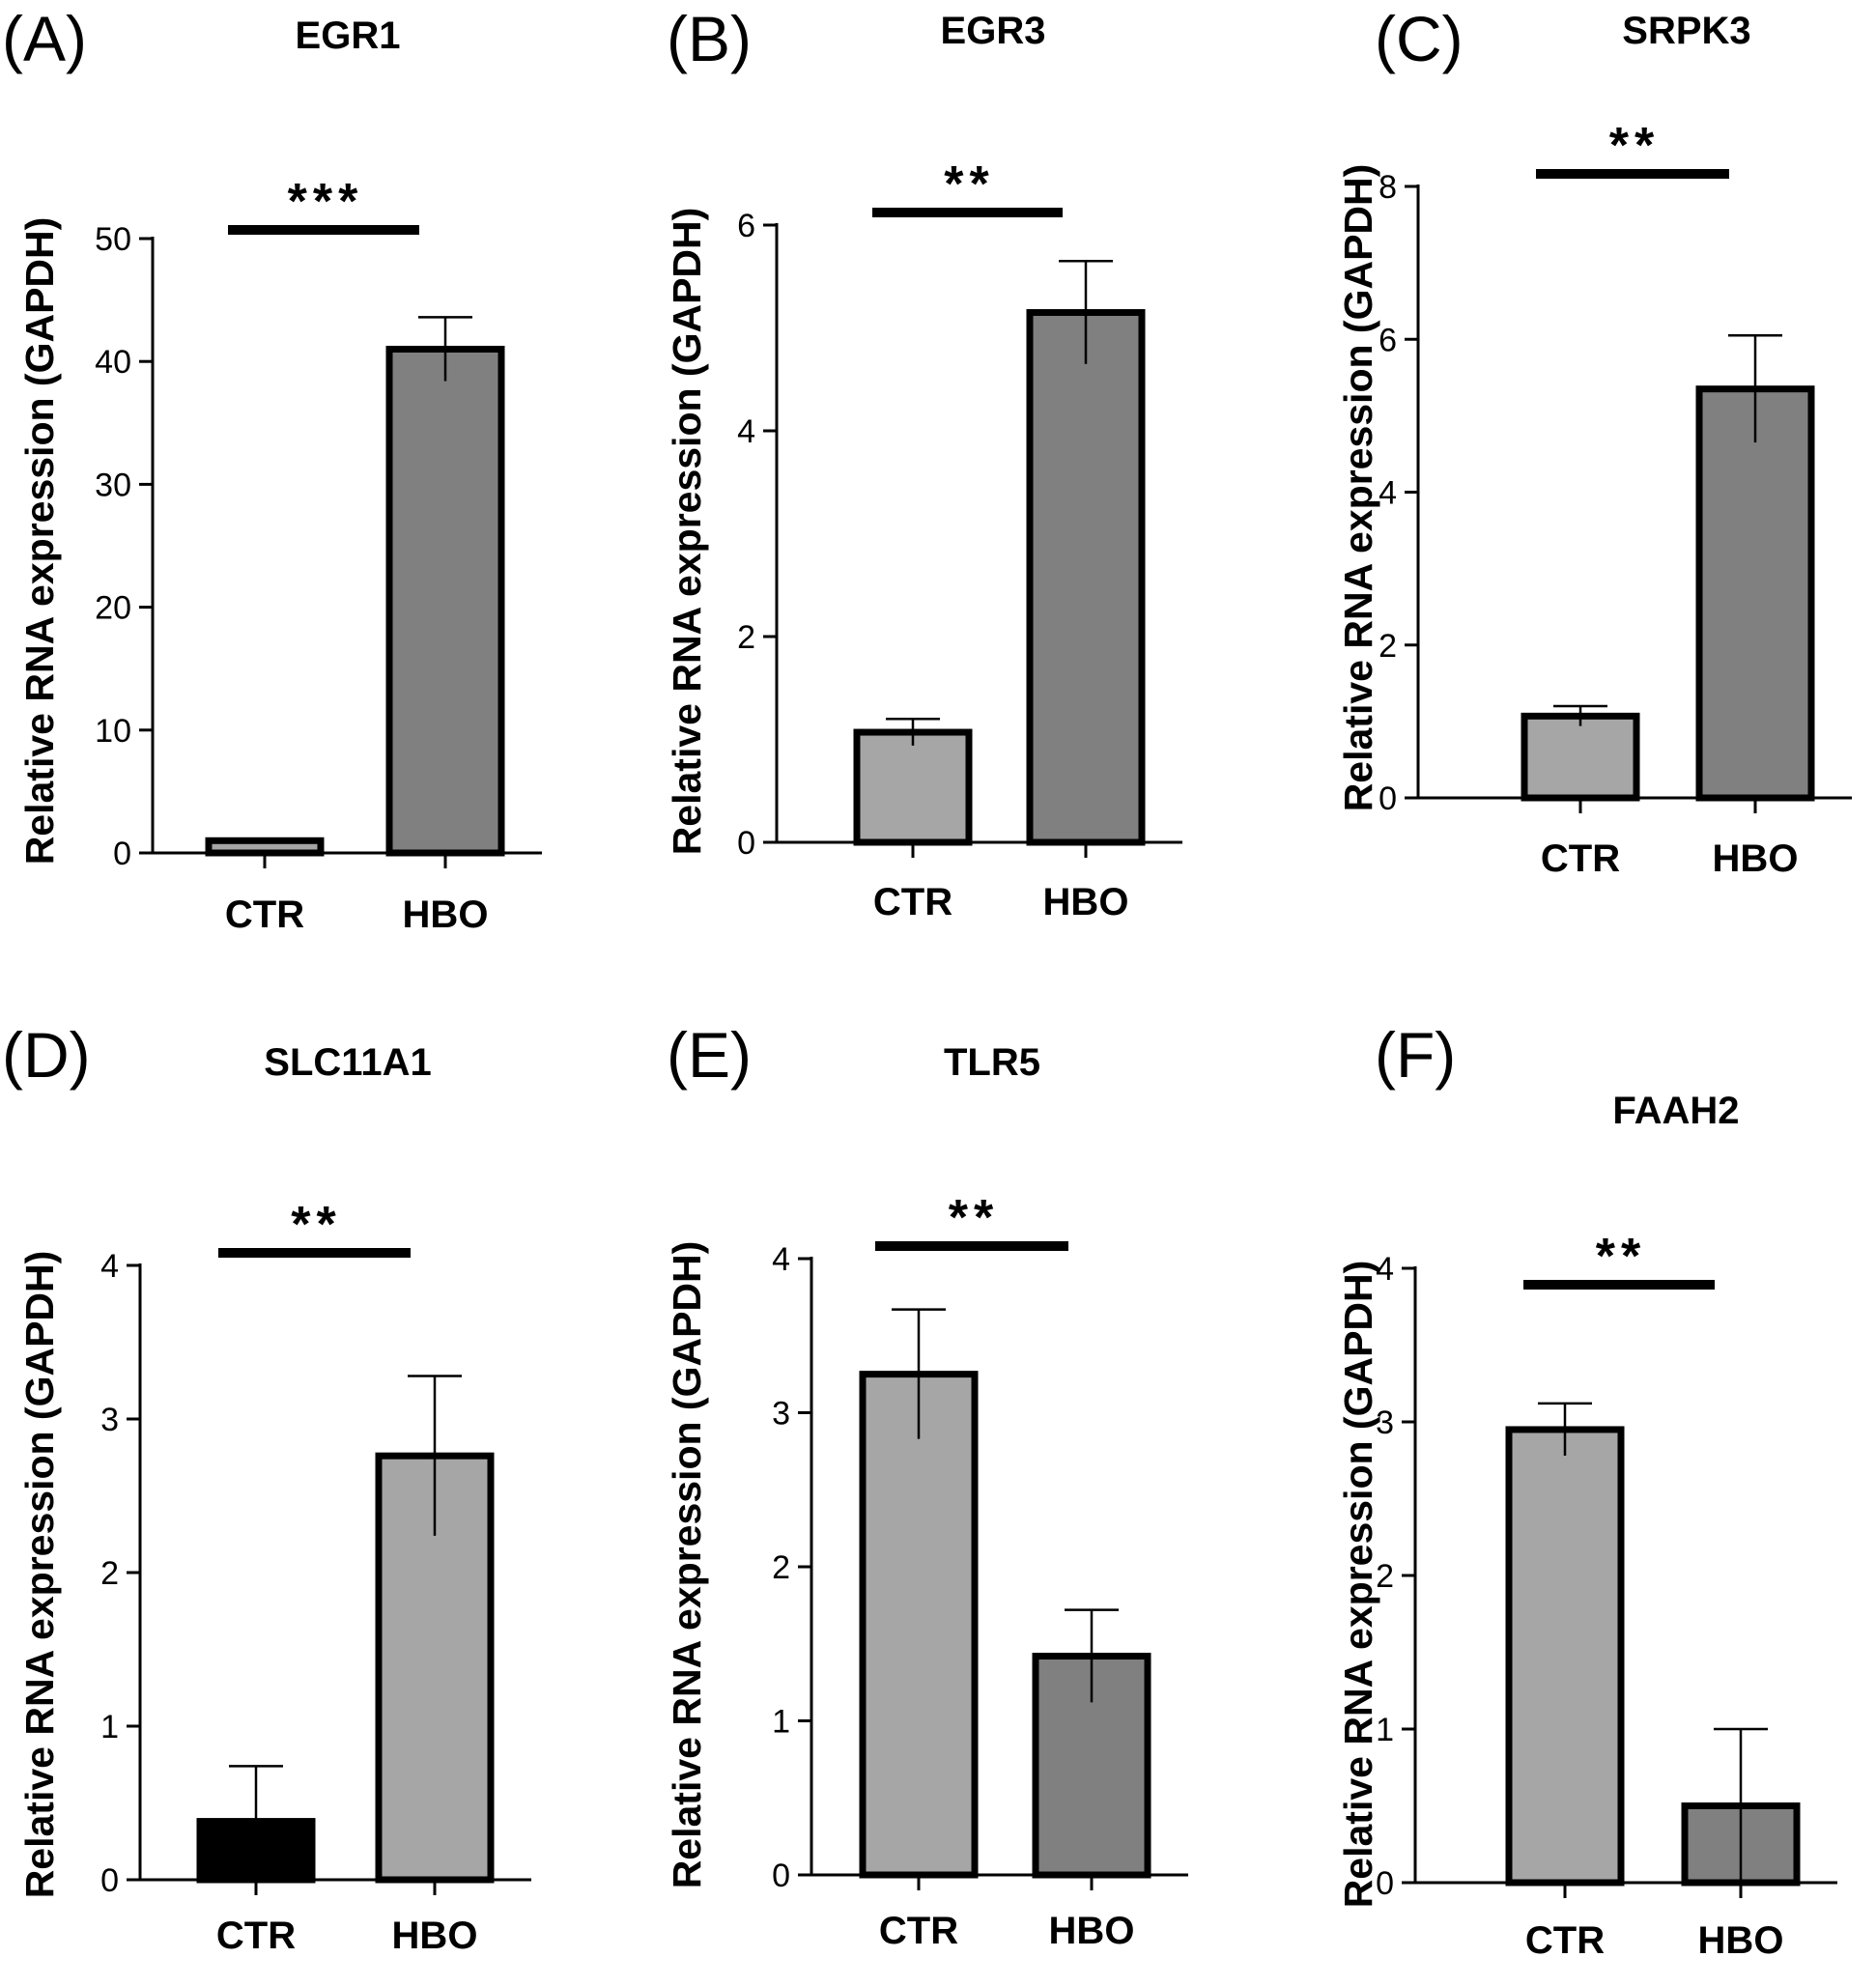 Image resolution: width=1876 pixels, height=1986 pixels. What do you see at coordinates (992, 1062) in the screenshot?
I see `chart-title: TLR5` at bounding box center [992, 1062].